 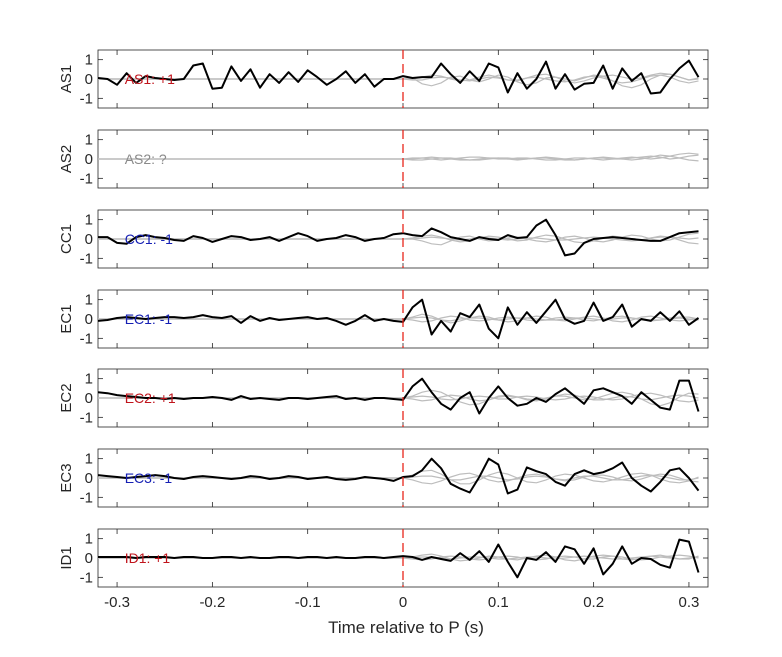 I want to click on x-tick-label: 0.1, so click(x=498, y=602).